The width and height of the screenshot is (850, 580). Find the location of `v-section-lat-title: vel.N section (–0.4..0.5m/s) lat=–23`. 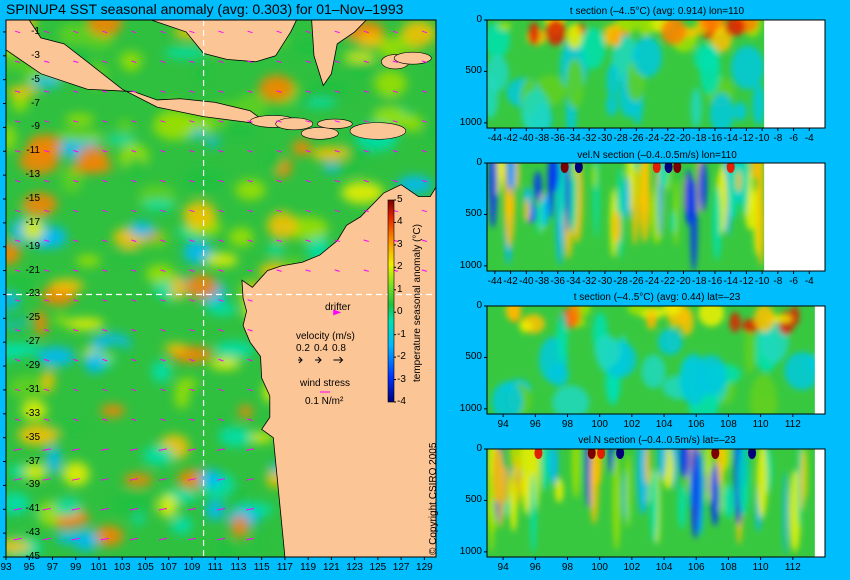

v-section-lat-title: vel.N section (–0.4..0.5m/s) lat=–23 is located at coordinates (657, 440).